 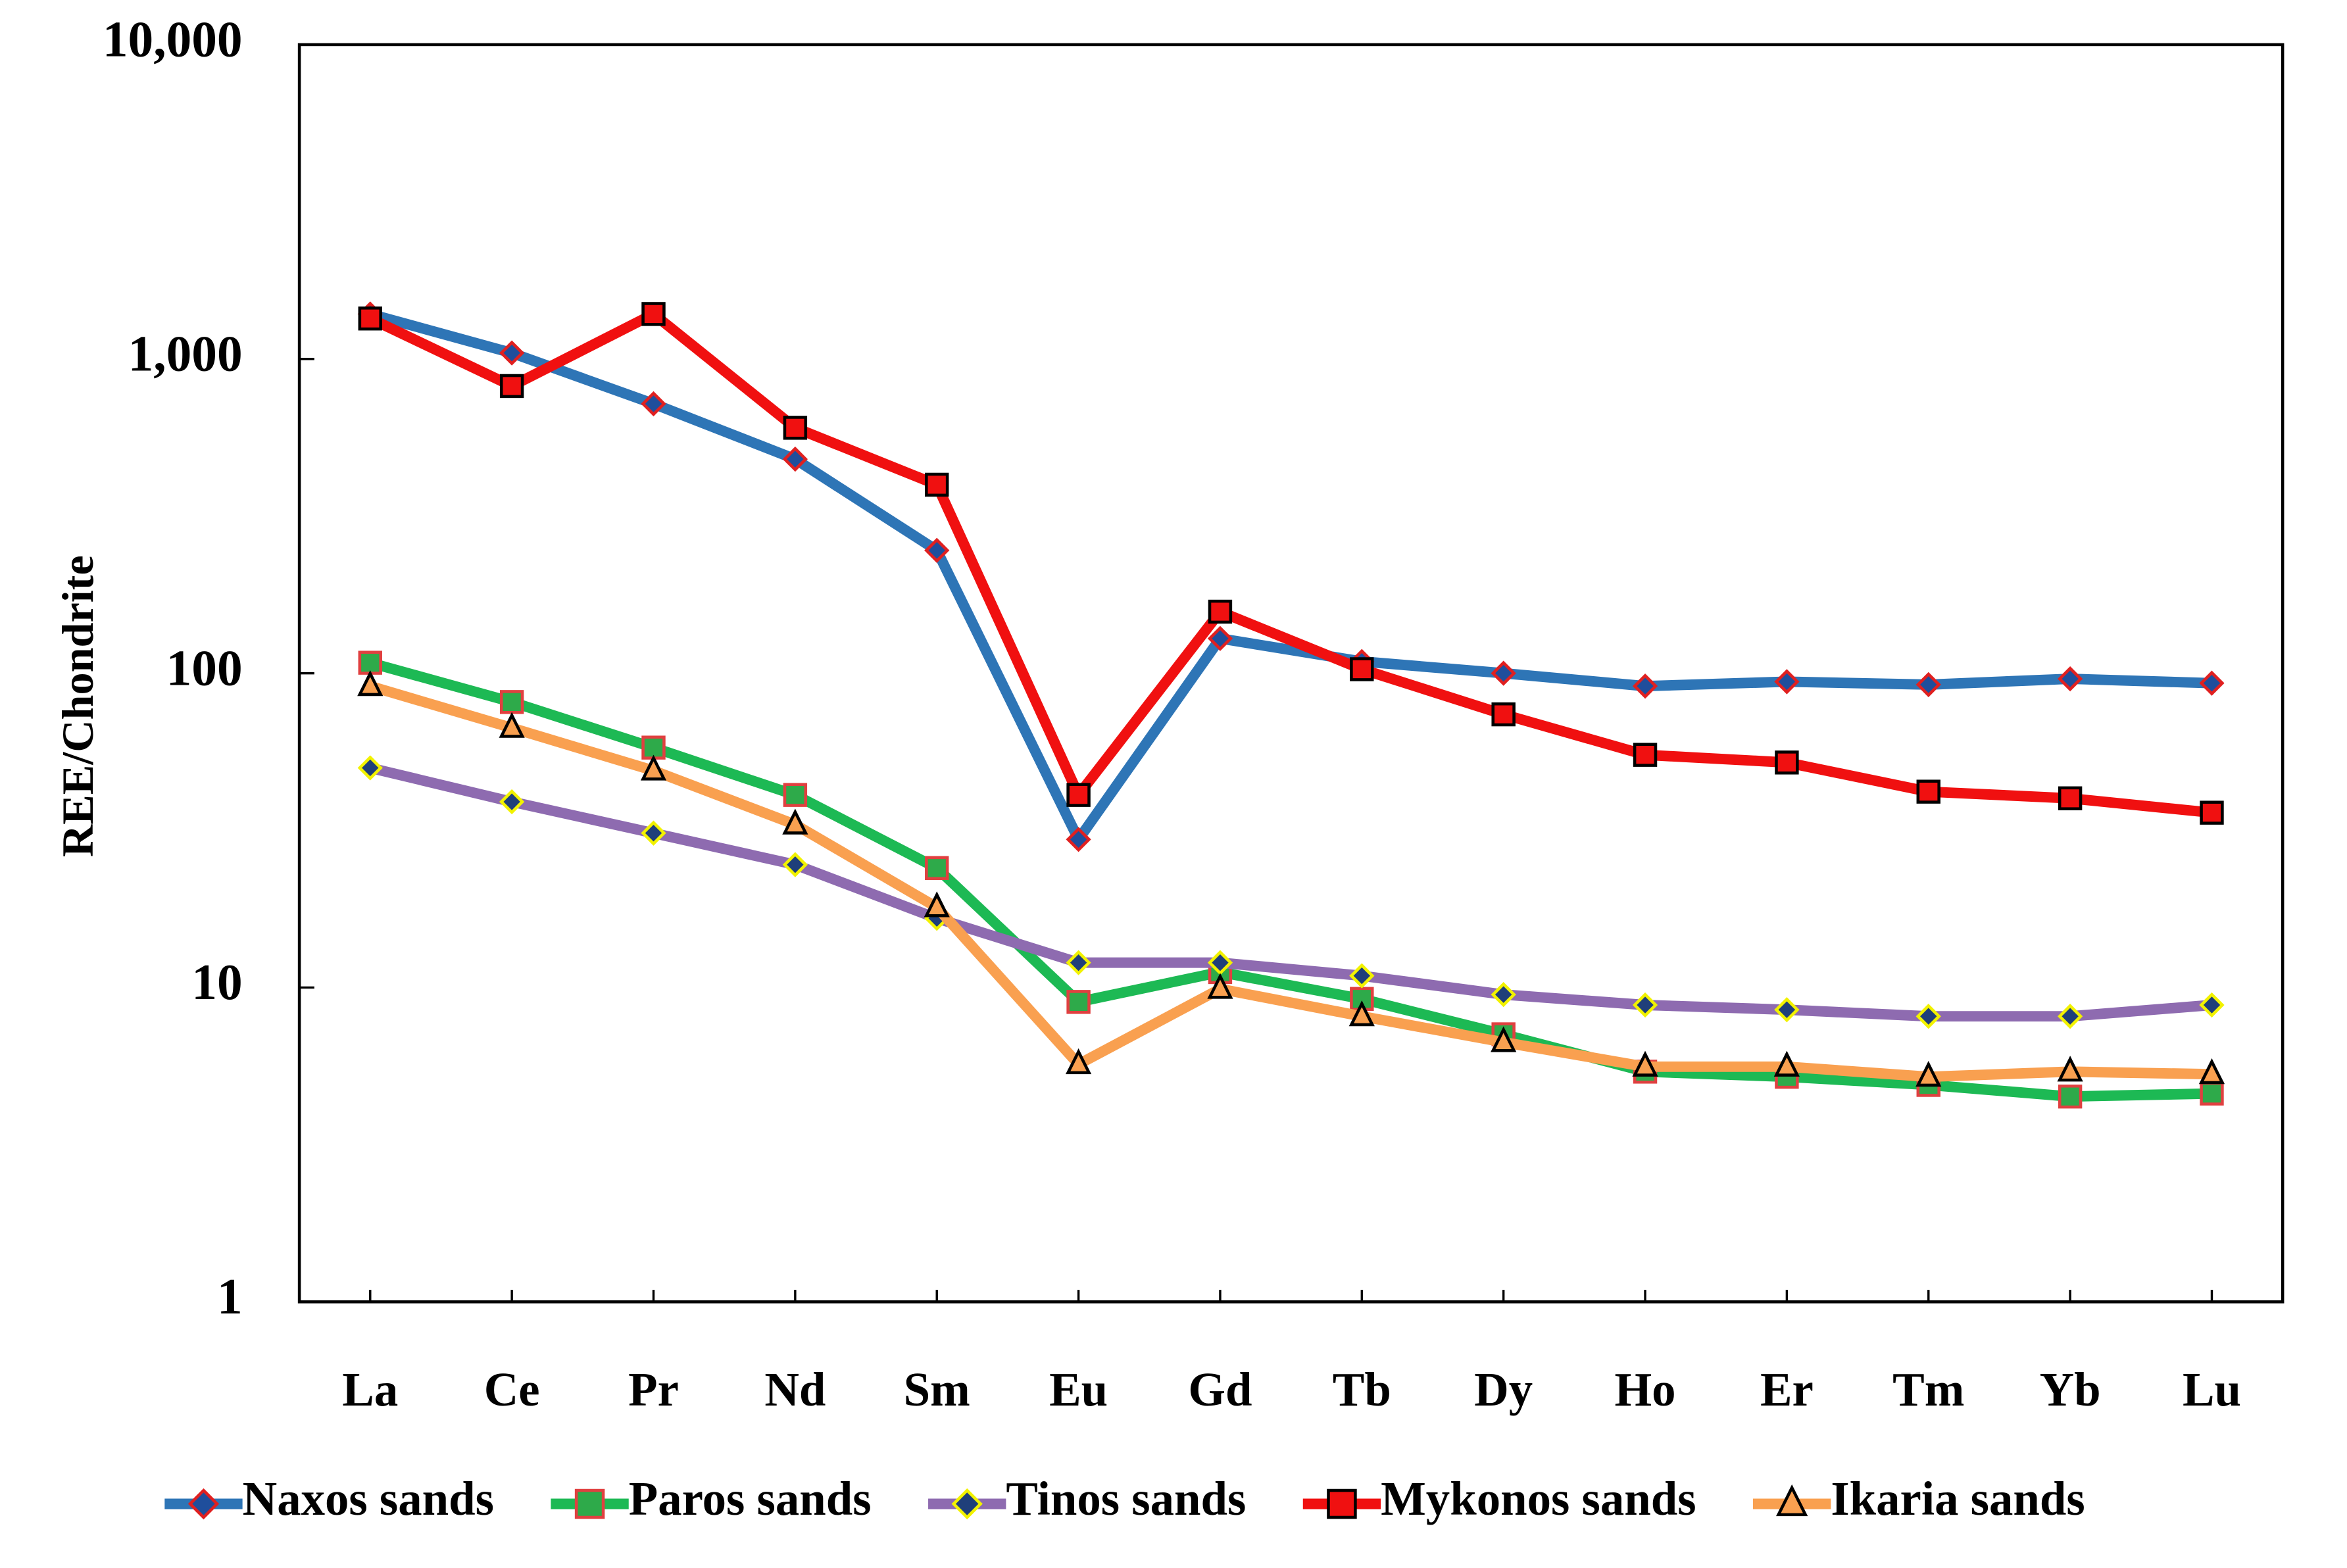 I want to click on series-line, so click(x=1291, y=892).